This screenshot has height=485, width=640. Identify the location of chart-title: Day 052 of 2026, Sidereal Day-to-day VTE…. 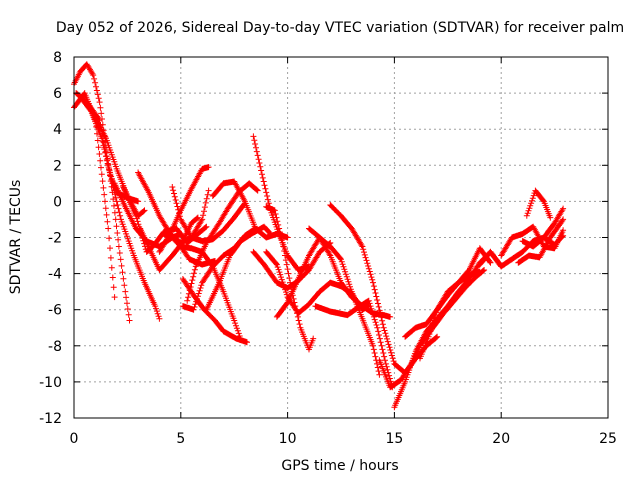
(340, 28).